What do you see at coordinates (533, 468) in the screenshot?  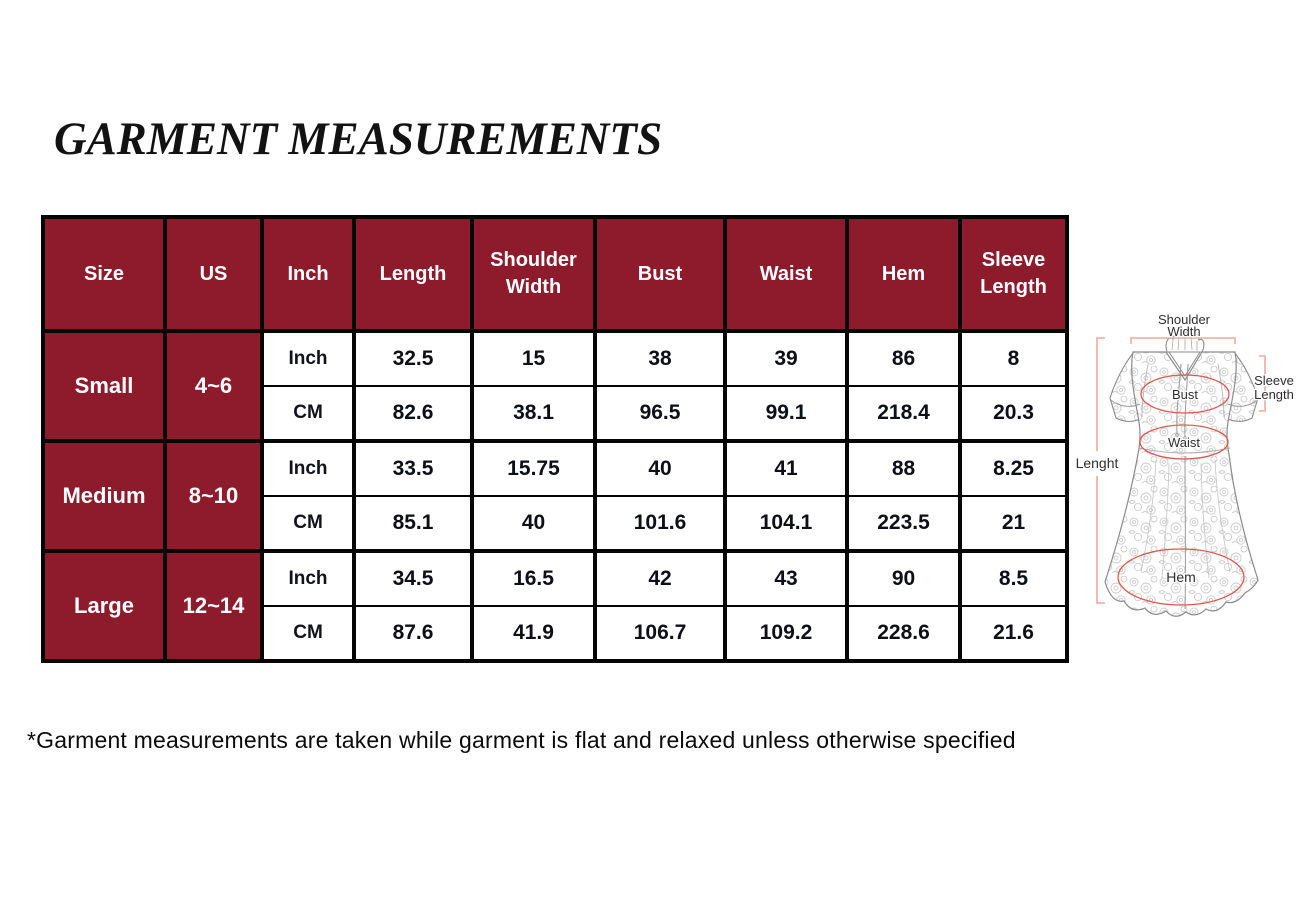 I see `value-cell-shoulder: 15.75` at bounding box center [533, 468].